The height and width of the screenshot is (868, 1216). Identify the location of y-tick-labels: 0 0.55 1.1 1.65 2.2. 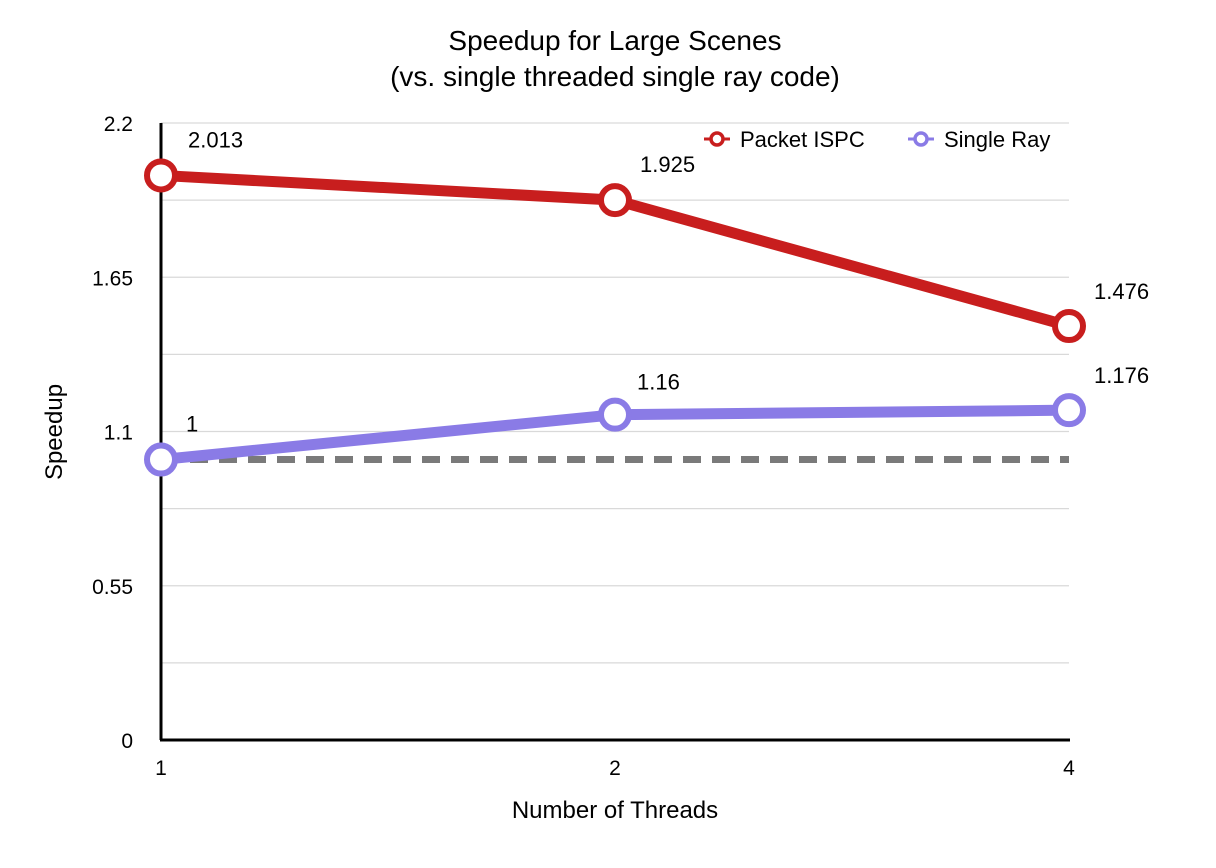
(112, 433).